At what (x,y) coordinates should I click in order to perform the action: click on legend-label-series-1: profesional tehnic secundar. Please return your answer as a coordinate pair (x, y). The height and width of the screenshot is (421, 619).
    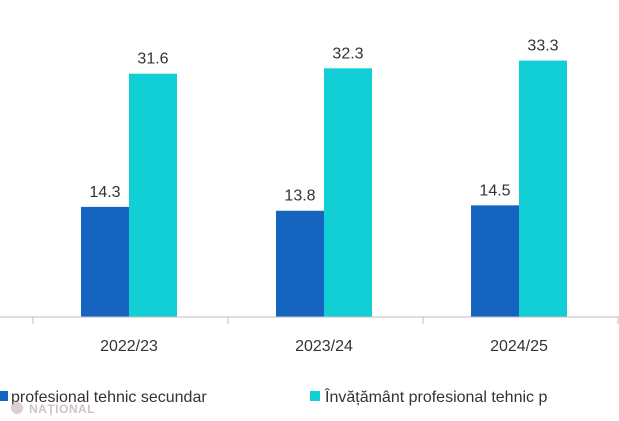
    Looking at the image, I should click on (109, 397).